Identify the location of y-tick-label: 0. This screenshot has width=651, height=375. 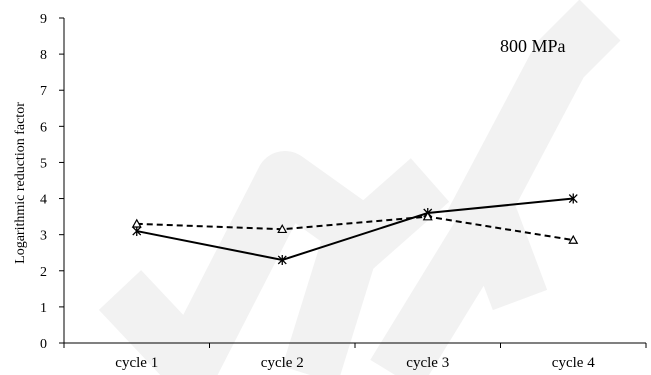
(43, 344).